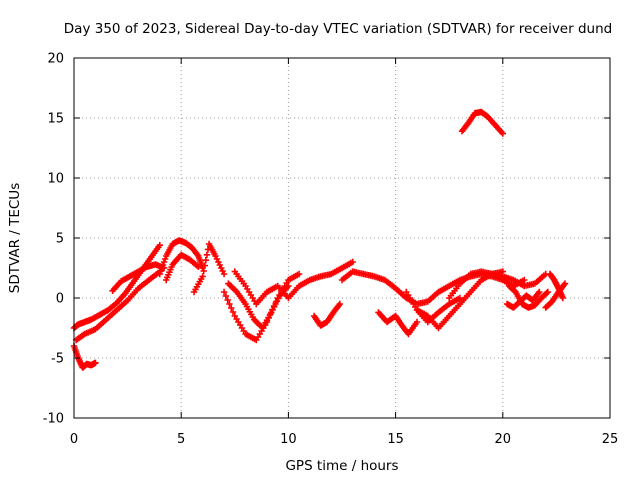 The image size is (640, 480). What do you see at coordinates (556, 286) in the screenshot?
I see `series-arc-T` at bounding box center [556, 286].